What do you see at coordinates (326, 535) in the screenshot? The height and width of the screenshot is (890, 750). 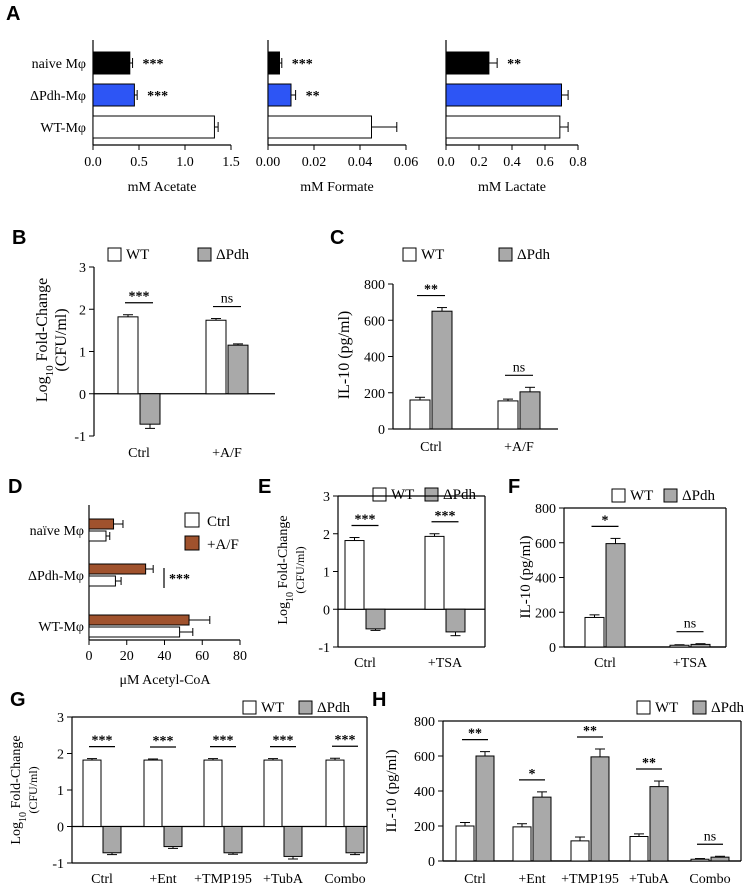 I see `y-tick-label: 2` at bounding box center [326, 535].